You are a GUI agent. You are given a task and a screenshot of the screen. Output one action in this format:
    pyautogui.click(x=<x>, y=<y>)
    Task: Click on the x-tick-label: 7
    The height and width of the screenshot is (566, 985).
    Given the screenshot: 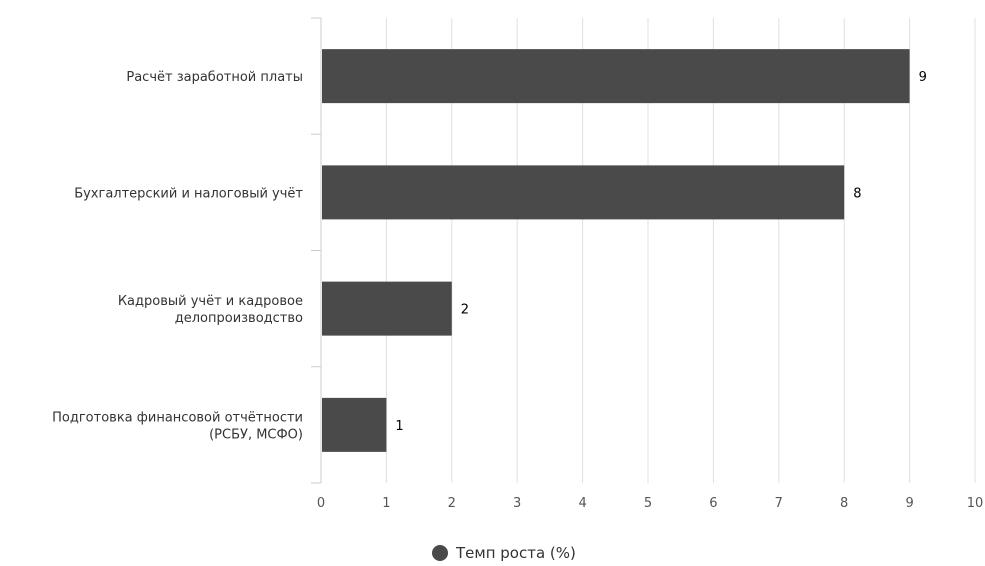 What is the action you would take?
    pyautogui.click(x=779, y=503)
    